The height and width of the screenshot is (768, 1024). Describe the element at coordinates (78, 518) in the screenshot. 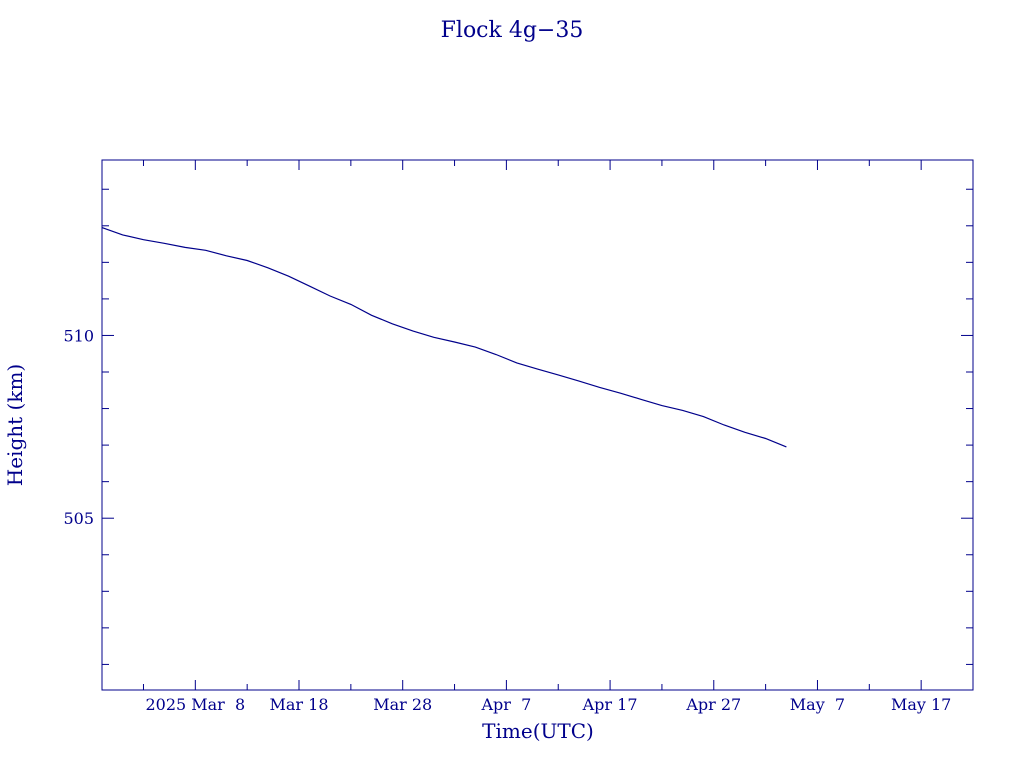

I see `y-tick-label: 505` at that location.